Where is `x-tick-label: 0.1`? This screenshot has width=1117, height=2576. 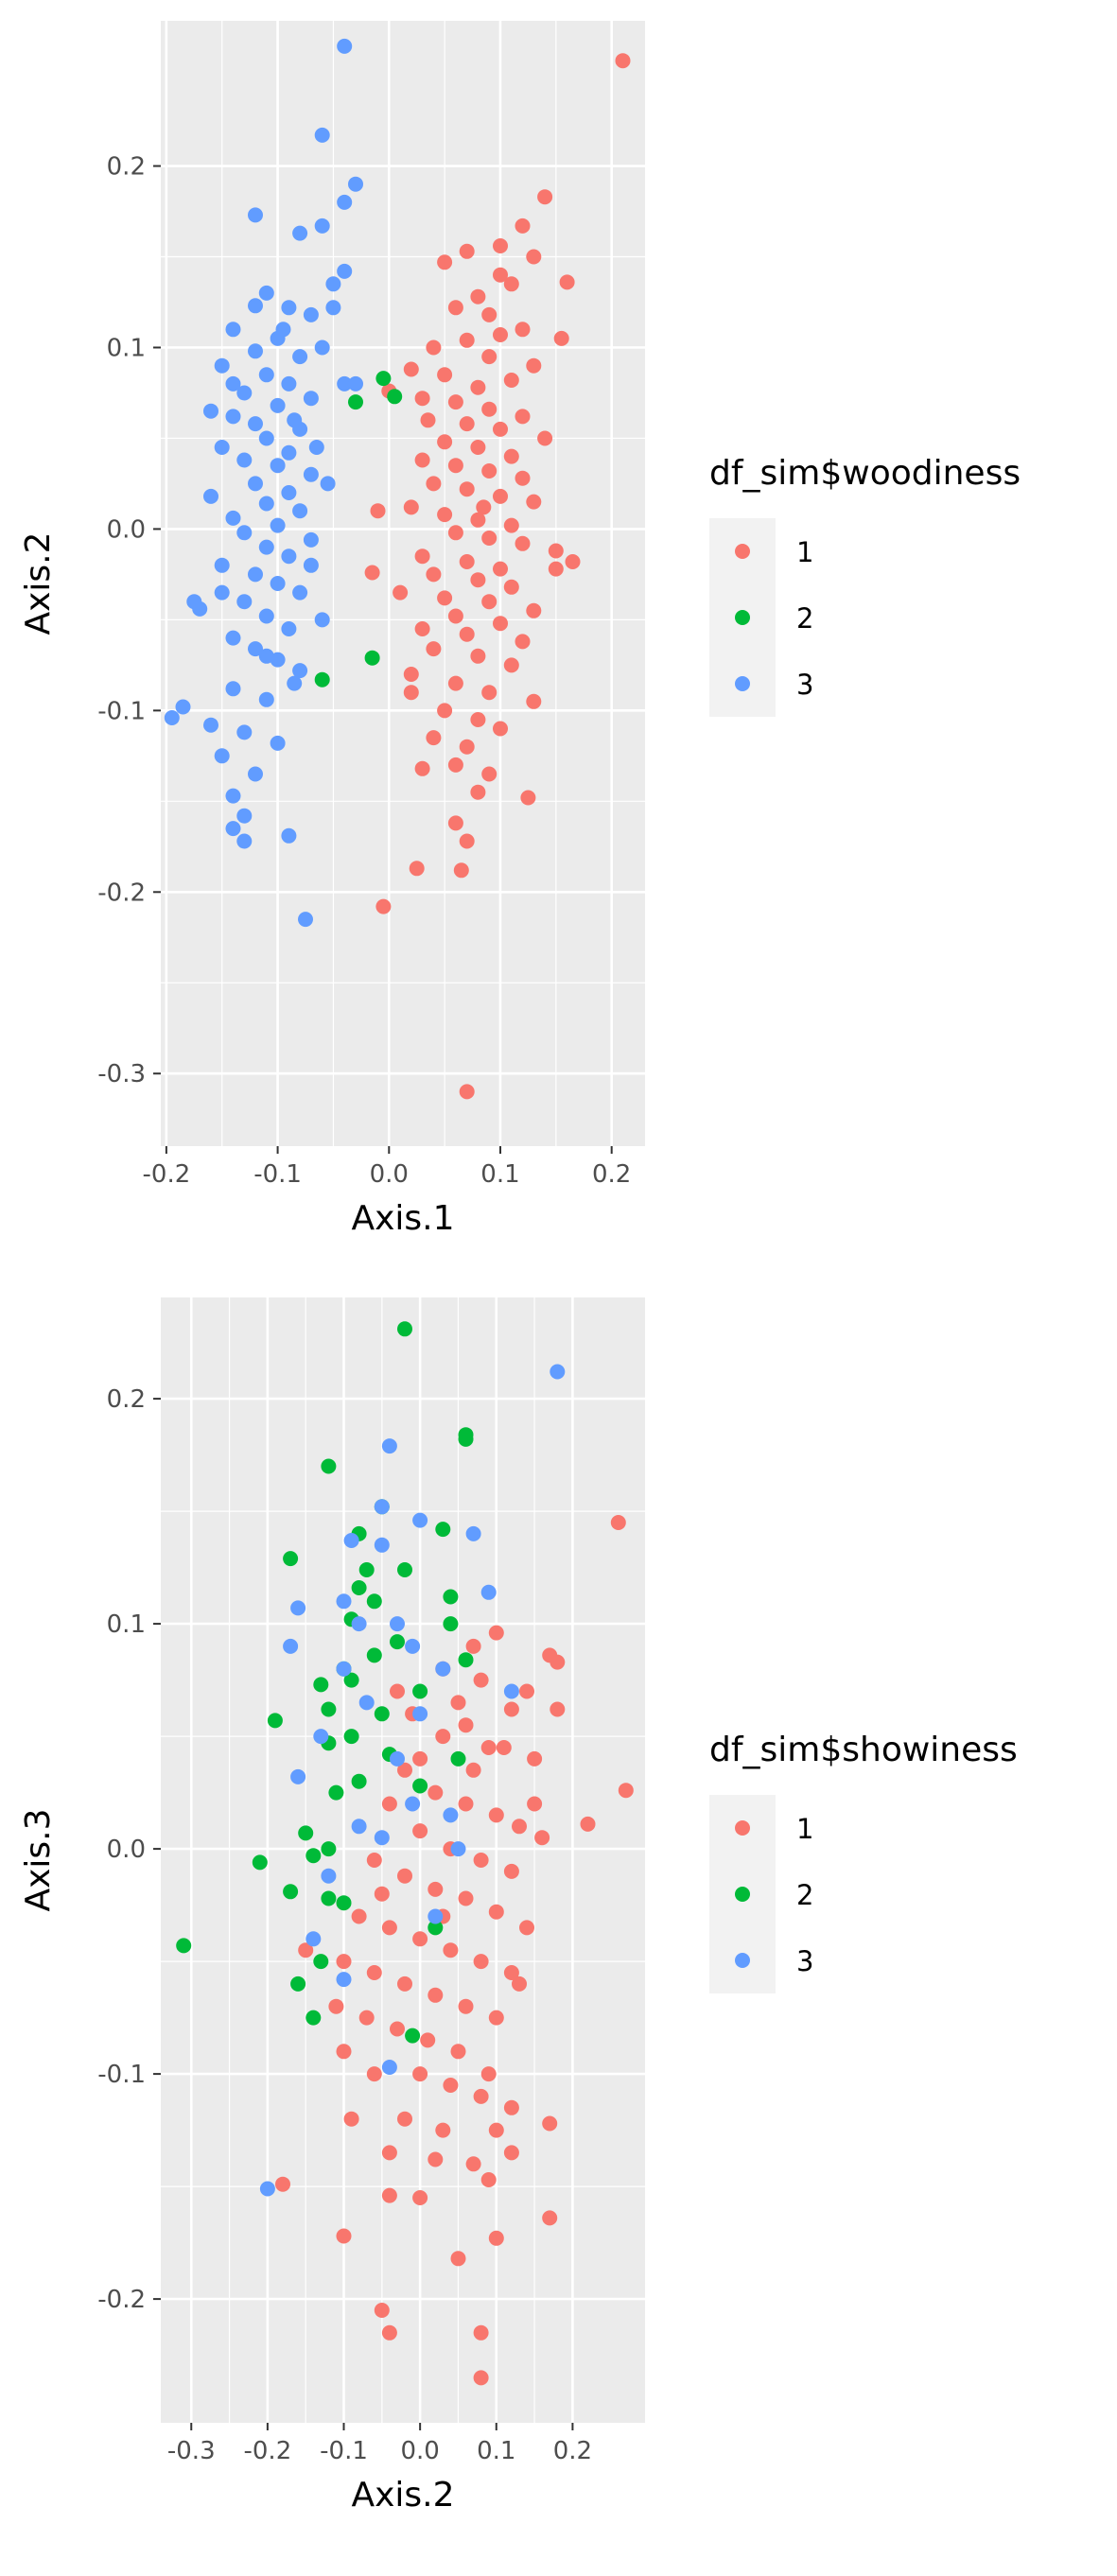 x-tick-label: 0.1 is located at coordinates (496, 2451).